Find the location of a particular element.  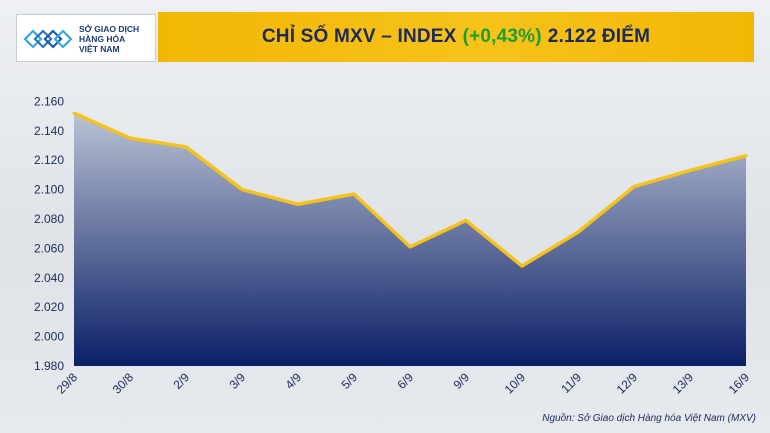

title-value: 2.122 ĐIỂM is located at coordinates (599, 36).